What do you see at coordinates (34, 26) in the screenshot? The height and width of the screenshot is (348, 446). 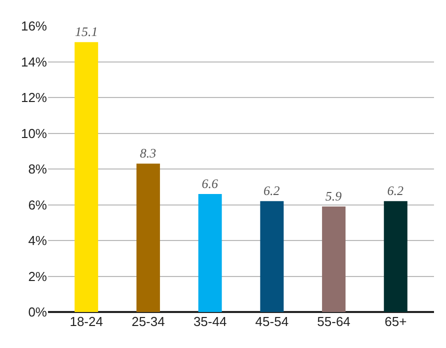 I see `y-tick-label: 16%` at bounding box center [34, 26].